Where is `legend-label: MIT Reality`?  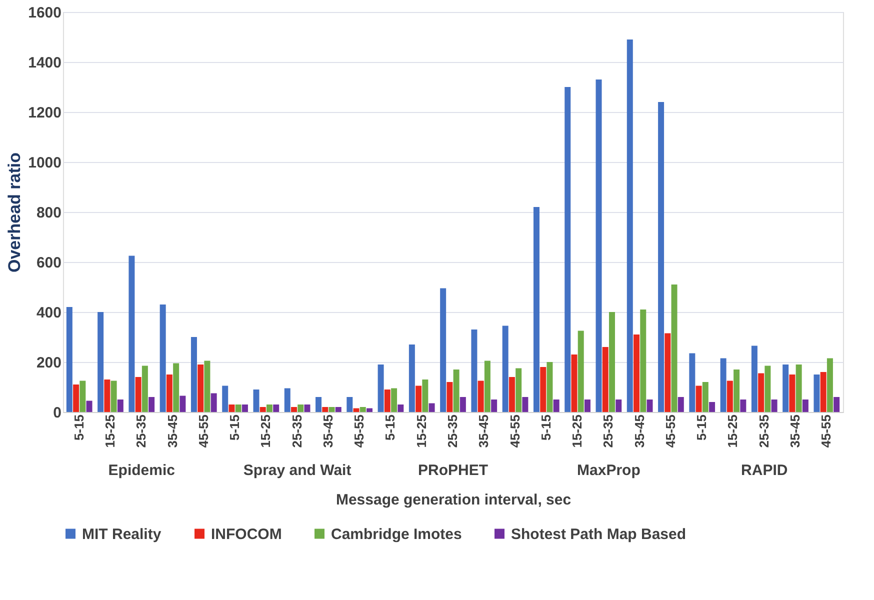 legend-label: MIT Reality is located at coordinates (122, 534).